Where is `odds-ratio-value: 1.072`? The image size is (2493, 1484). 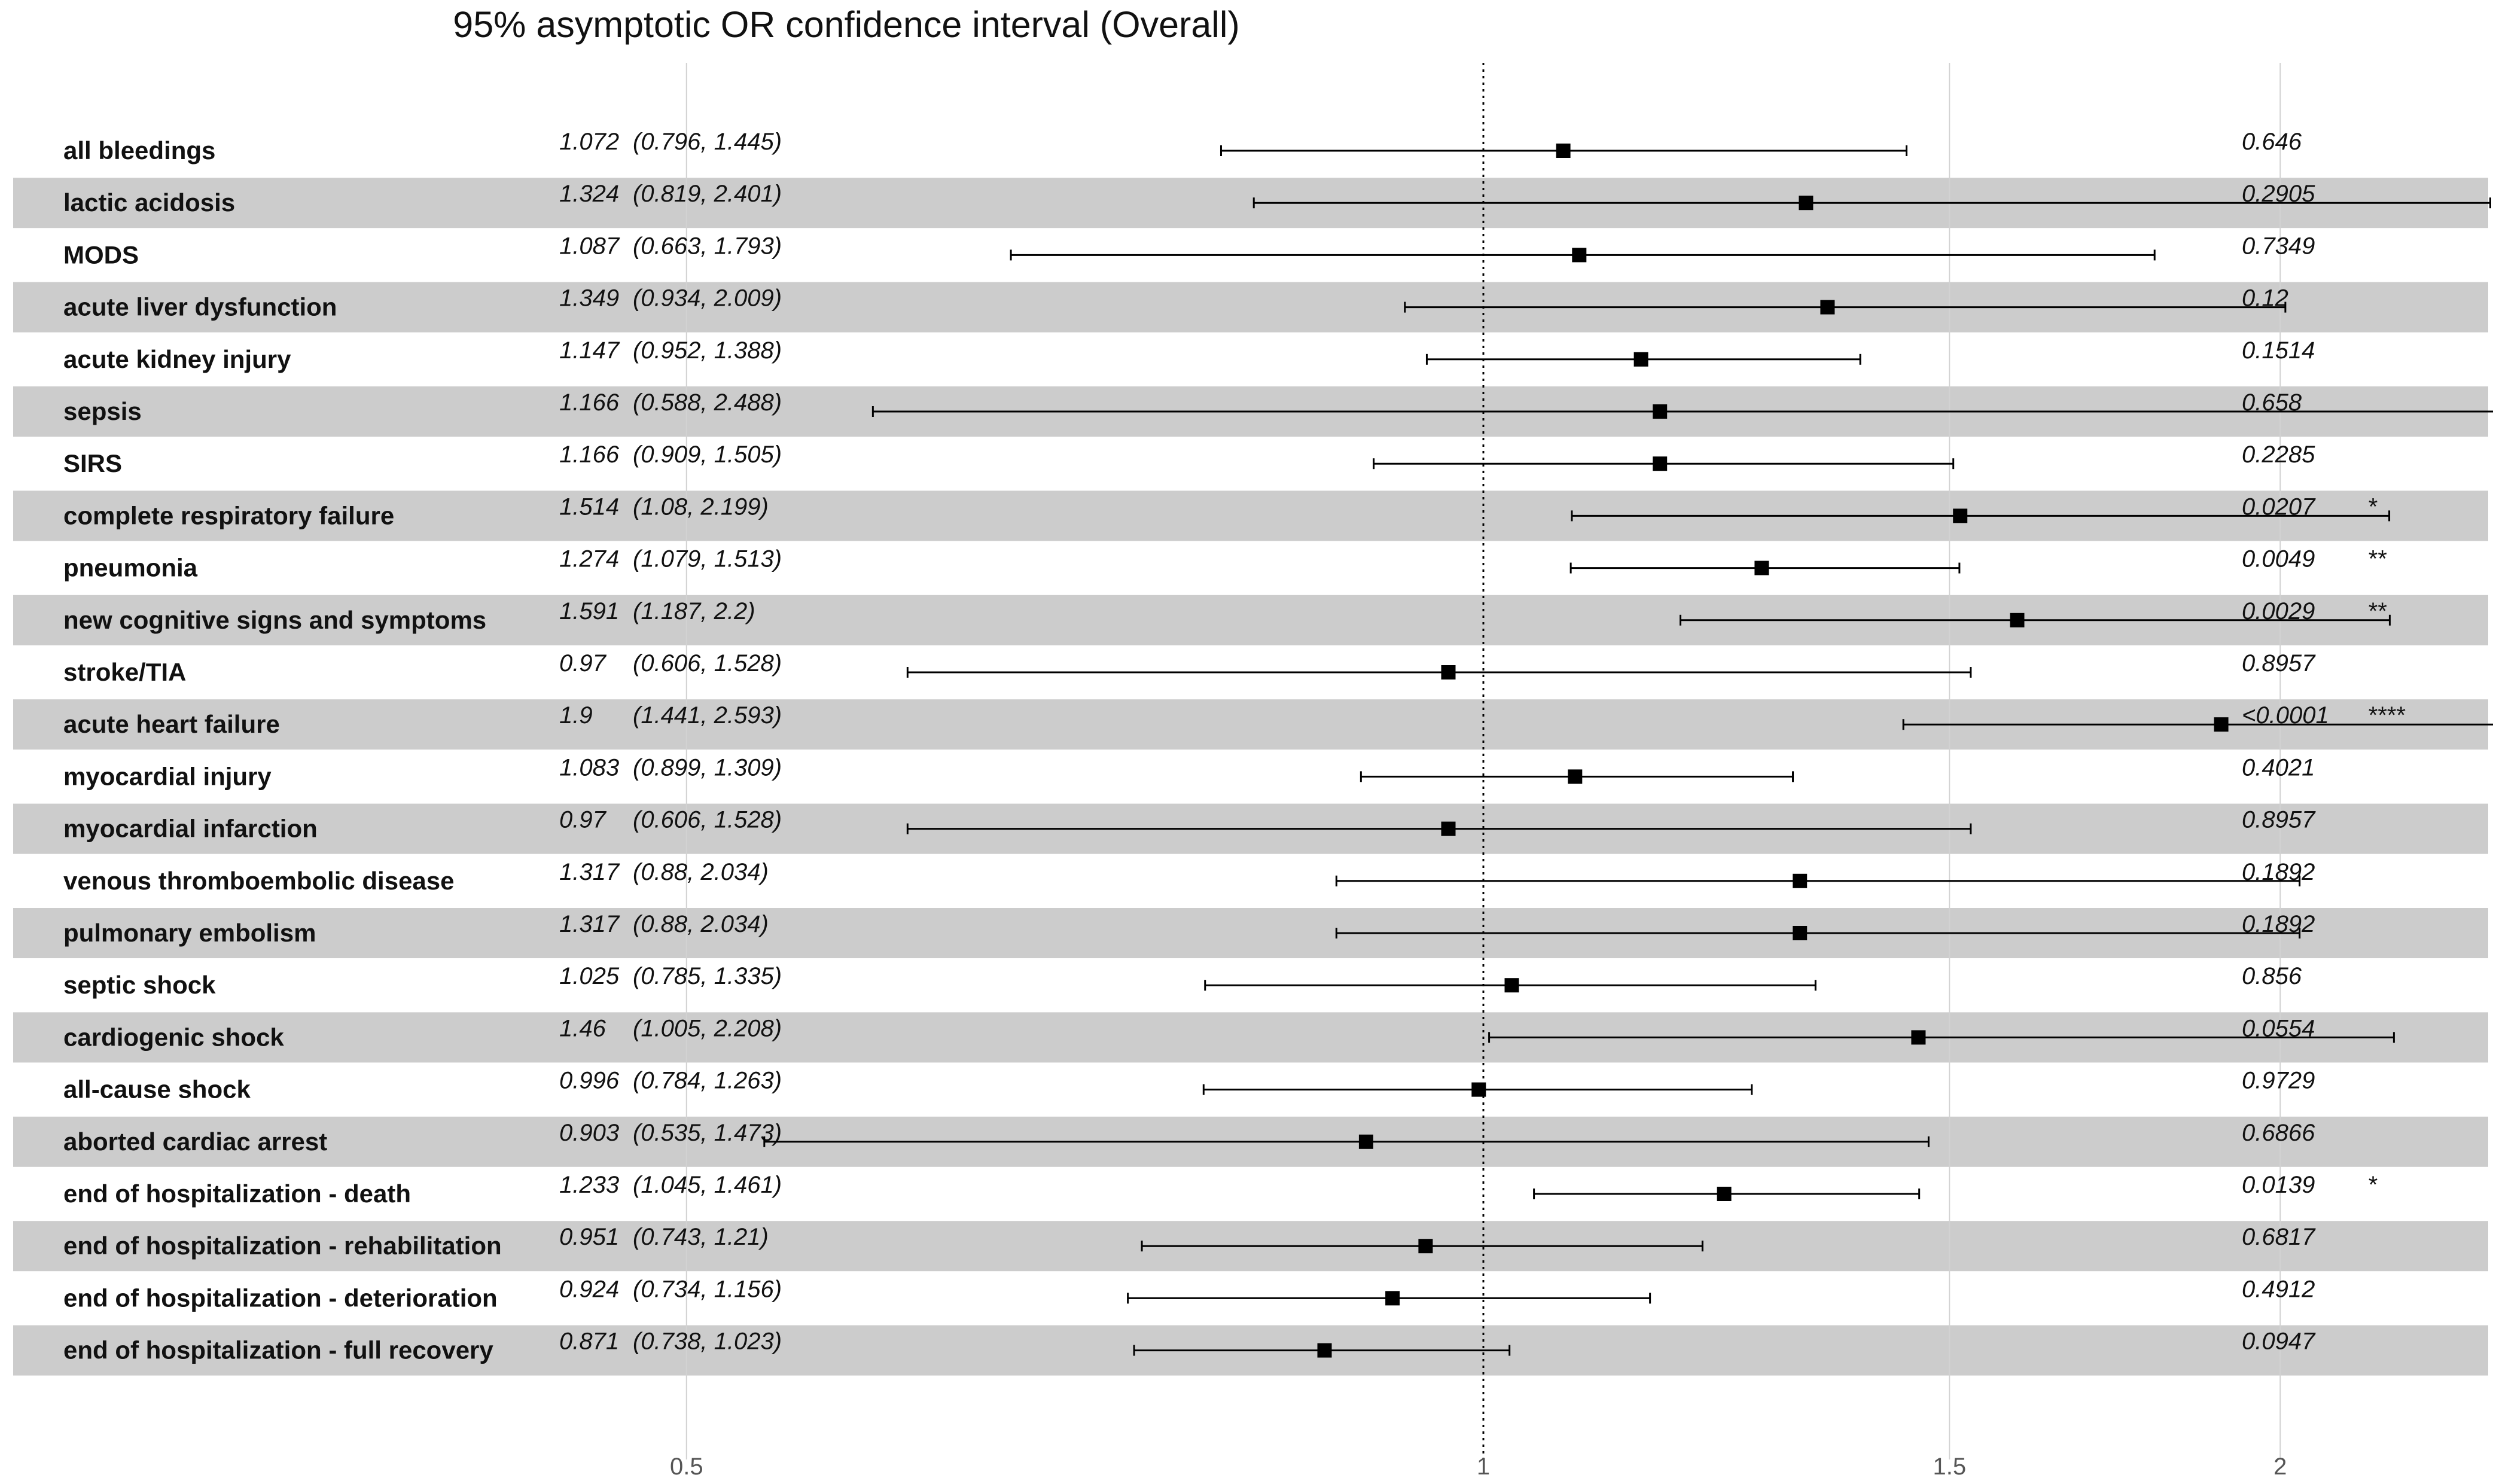
odds-ratio-value: 1.072 is located at coordinates (589, 142).